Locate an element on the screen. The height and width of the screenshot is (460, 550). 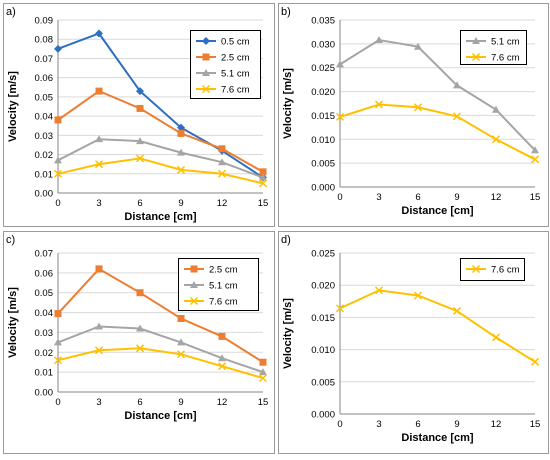
panel-b-xtick-label: 12 is located at coordinates (496, 197).